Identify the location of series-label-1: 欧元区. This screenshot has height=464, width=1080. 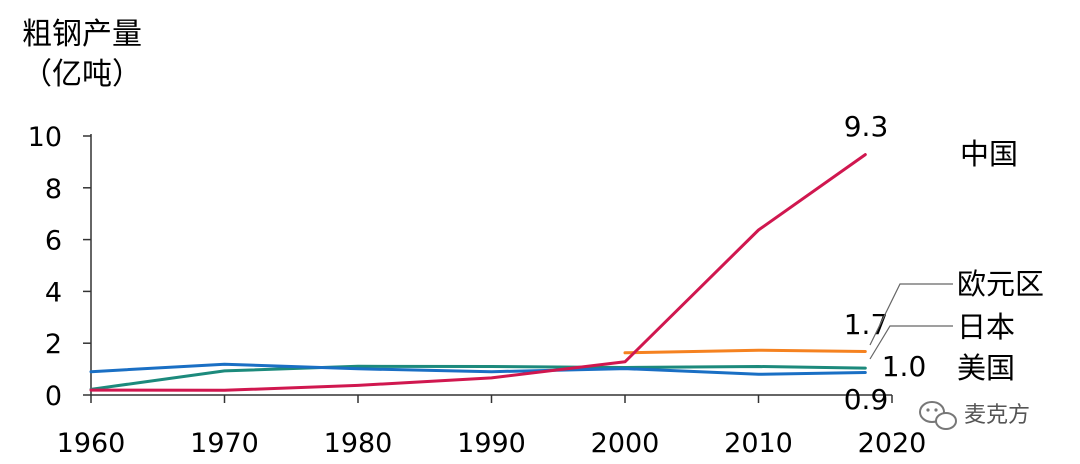
(1000, 284).